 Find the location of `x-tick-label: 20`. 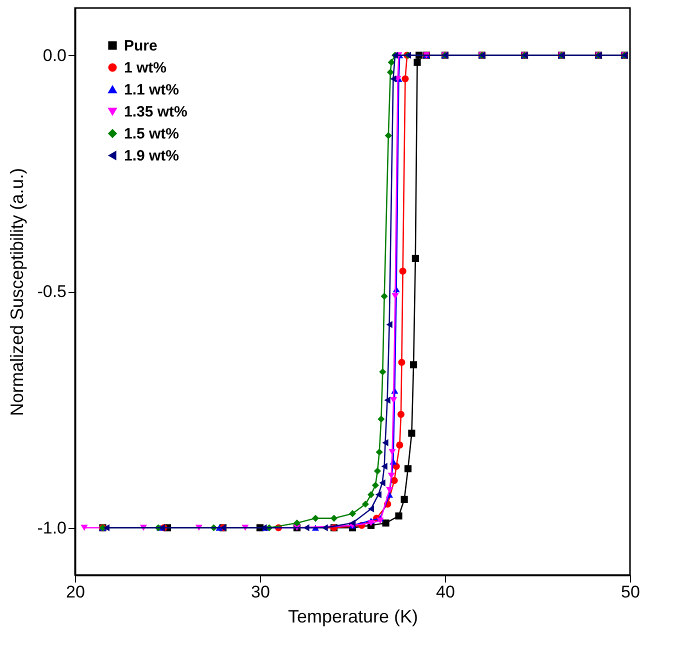

x-tick-label: 20 is located at coordinates (75, 592).